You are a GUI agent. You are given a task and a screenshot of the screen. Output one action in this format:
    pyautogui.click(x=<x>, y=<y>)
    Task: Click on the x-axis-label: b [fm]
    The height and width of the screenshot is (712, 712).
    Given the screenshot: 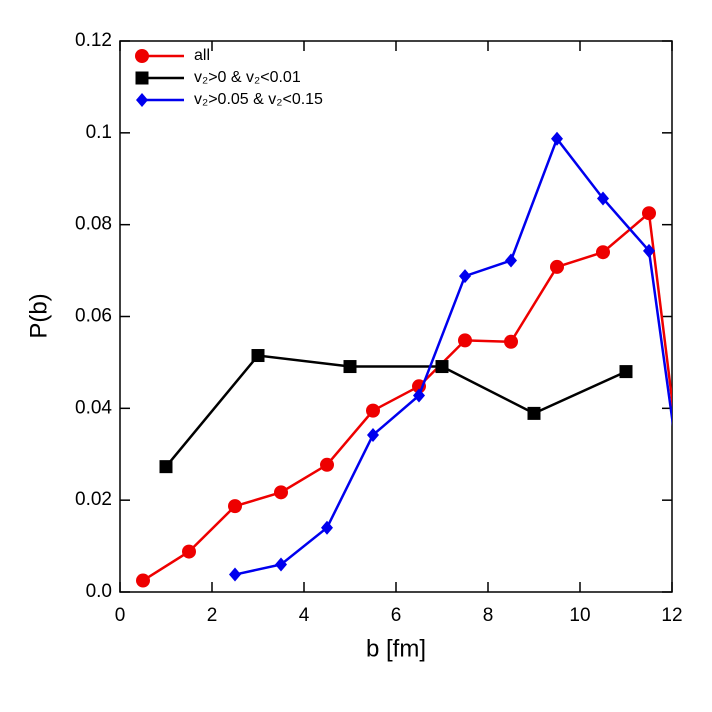 What is the action you would take?
    pyautogui.click(x=396, y=648)
    